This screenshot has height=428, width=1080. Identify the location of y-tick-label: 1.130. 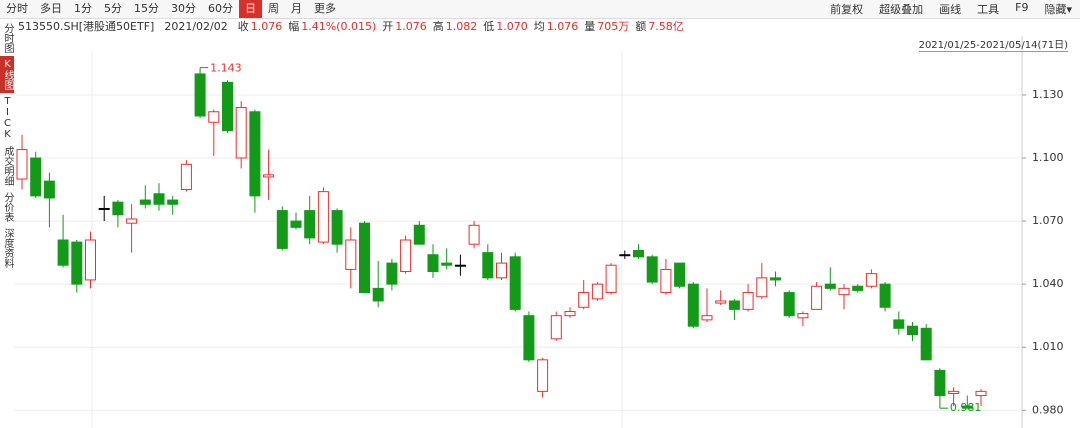
(1048, 94).